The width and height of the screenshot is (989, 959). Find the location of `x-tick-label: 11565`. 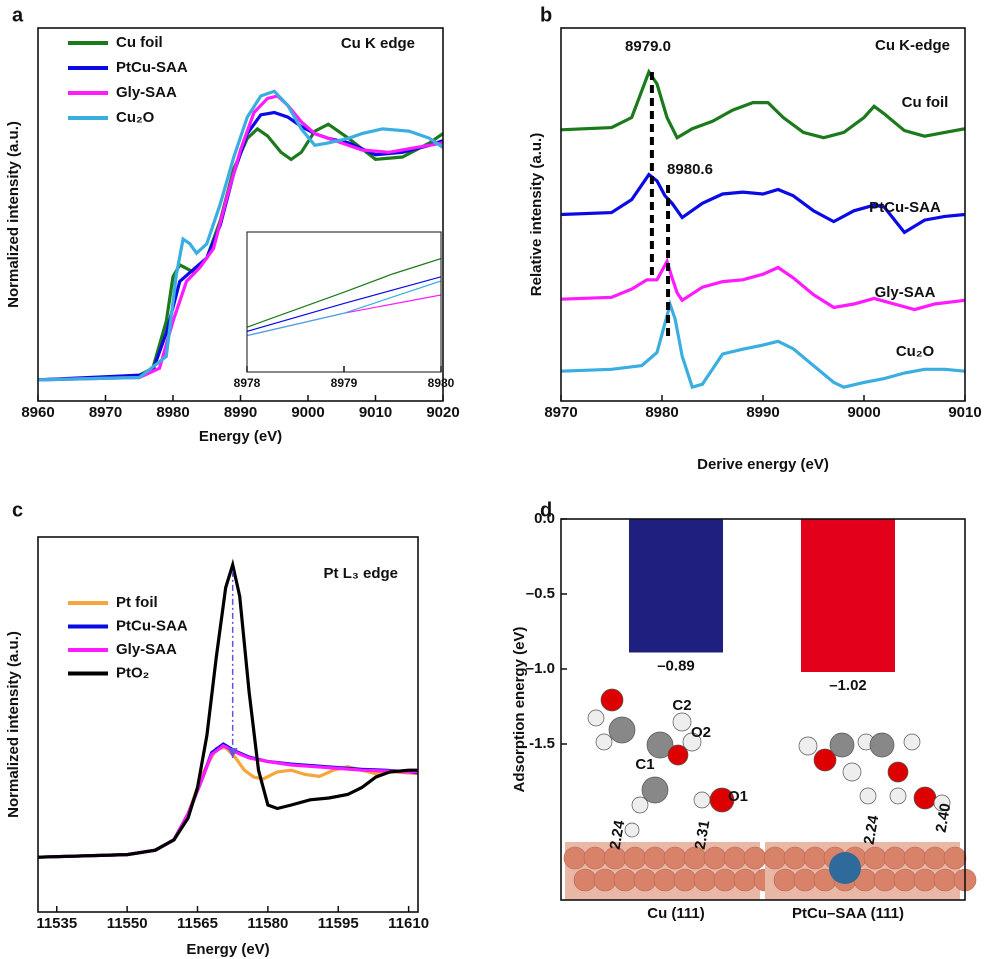

x-tick-label: 11565 is located at coordinates (197, 923).